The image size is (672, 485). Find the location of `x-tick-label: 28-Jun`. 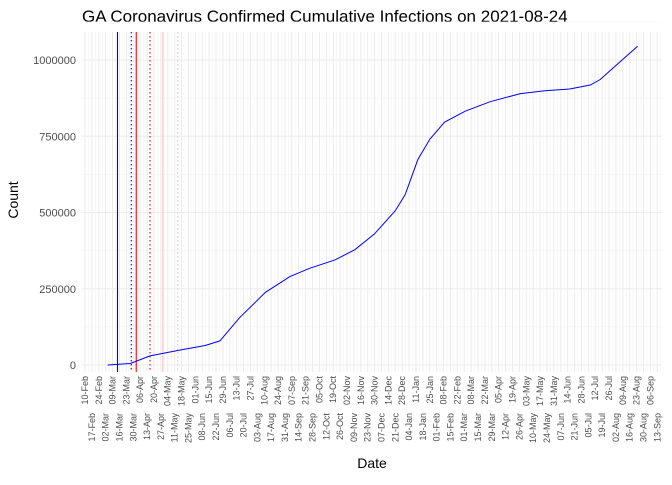

x-tick-label: 28-Jun is located at coordinates (581, 390).